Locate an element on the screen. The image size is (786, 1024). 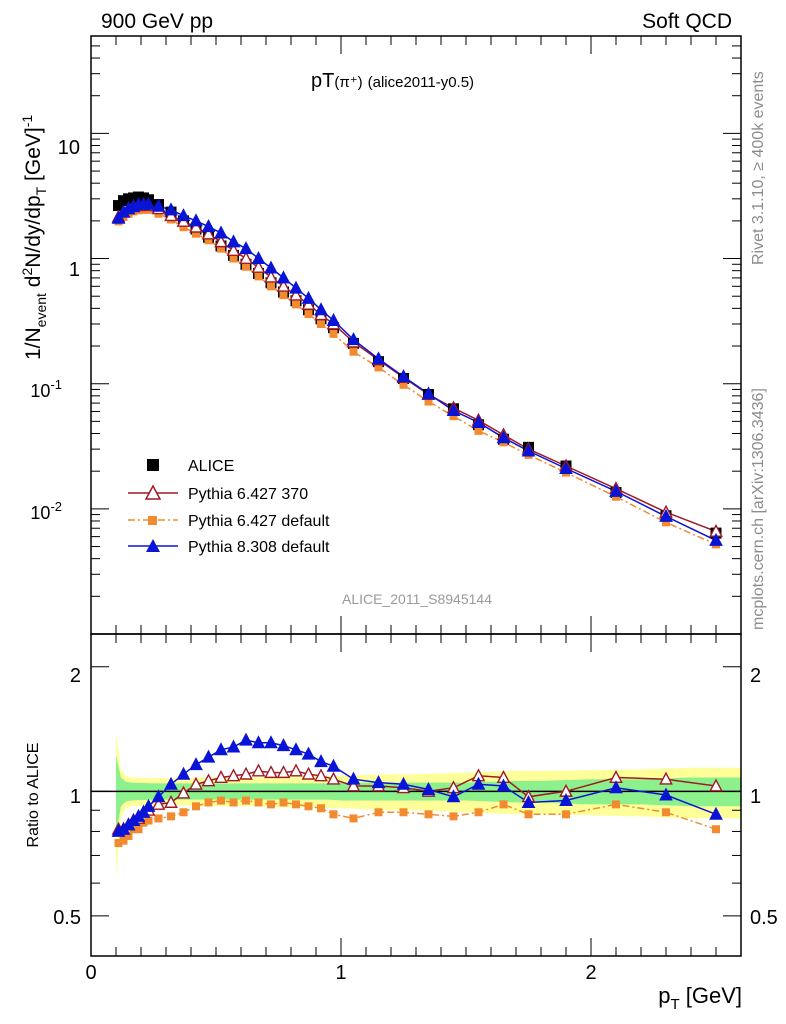
main-y-tick-label-1: 1 is located at coordinates (74, 270).